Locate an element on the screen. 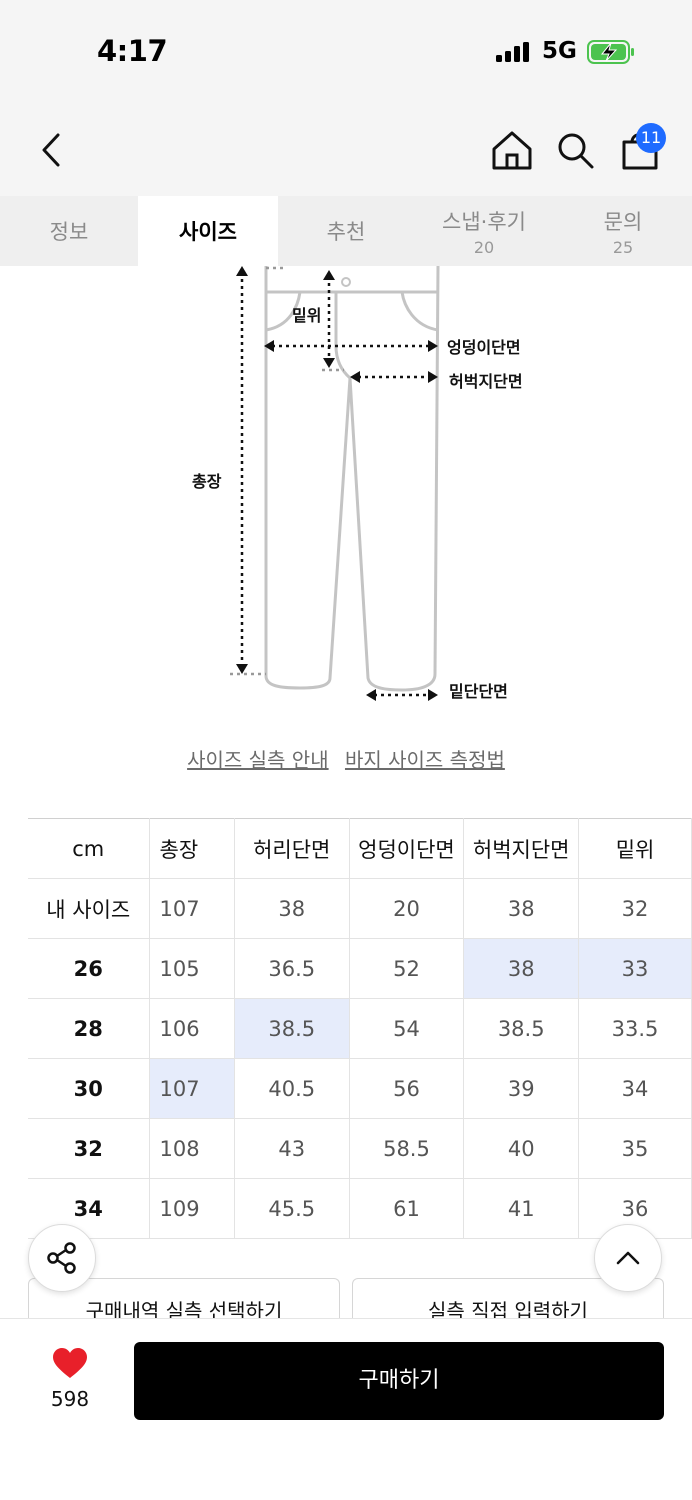 The width and height of the screenshot is (692, 1500). cart-count-badge: 11 is located at coordinates (651, 138).